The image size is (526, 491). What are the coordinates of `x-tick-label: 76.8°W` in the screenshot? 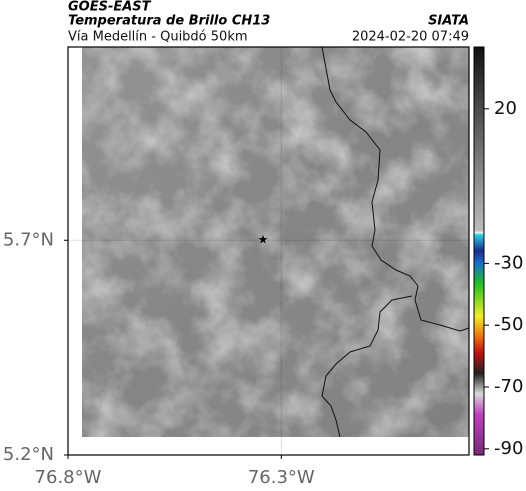 It's located at (68, 477).